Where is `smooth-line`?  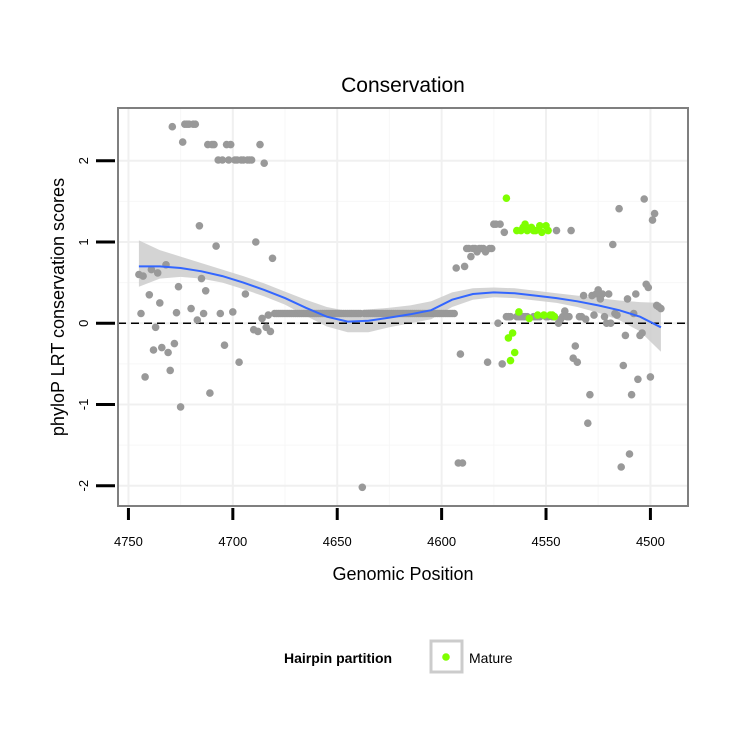 smooth-line is located at coordinates (400, 297).